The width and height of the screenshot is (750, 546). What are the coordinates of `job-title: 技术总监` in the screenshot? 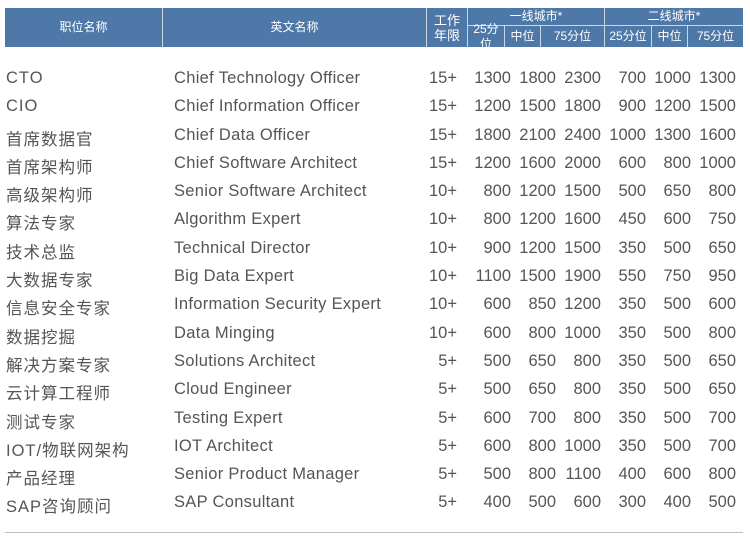 It's located at (41, 252).